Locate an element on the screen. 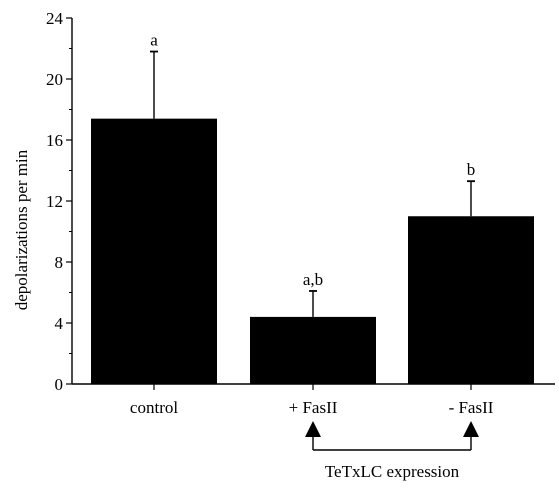 This screenshot has height=488, width=559. y-tick-label: 4 is located at coordinates (59, 323).